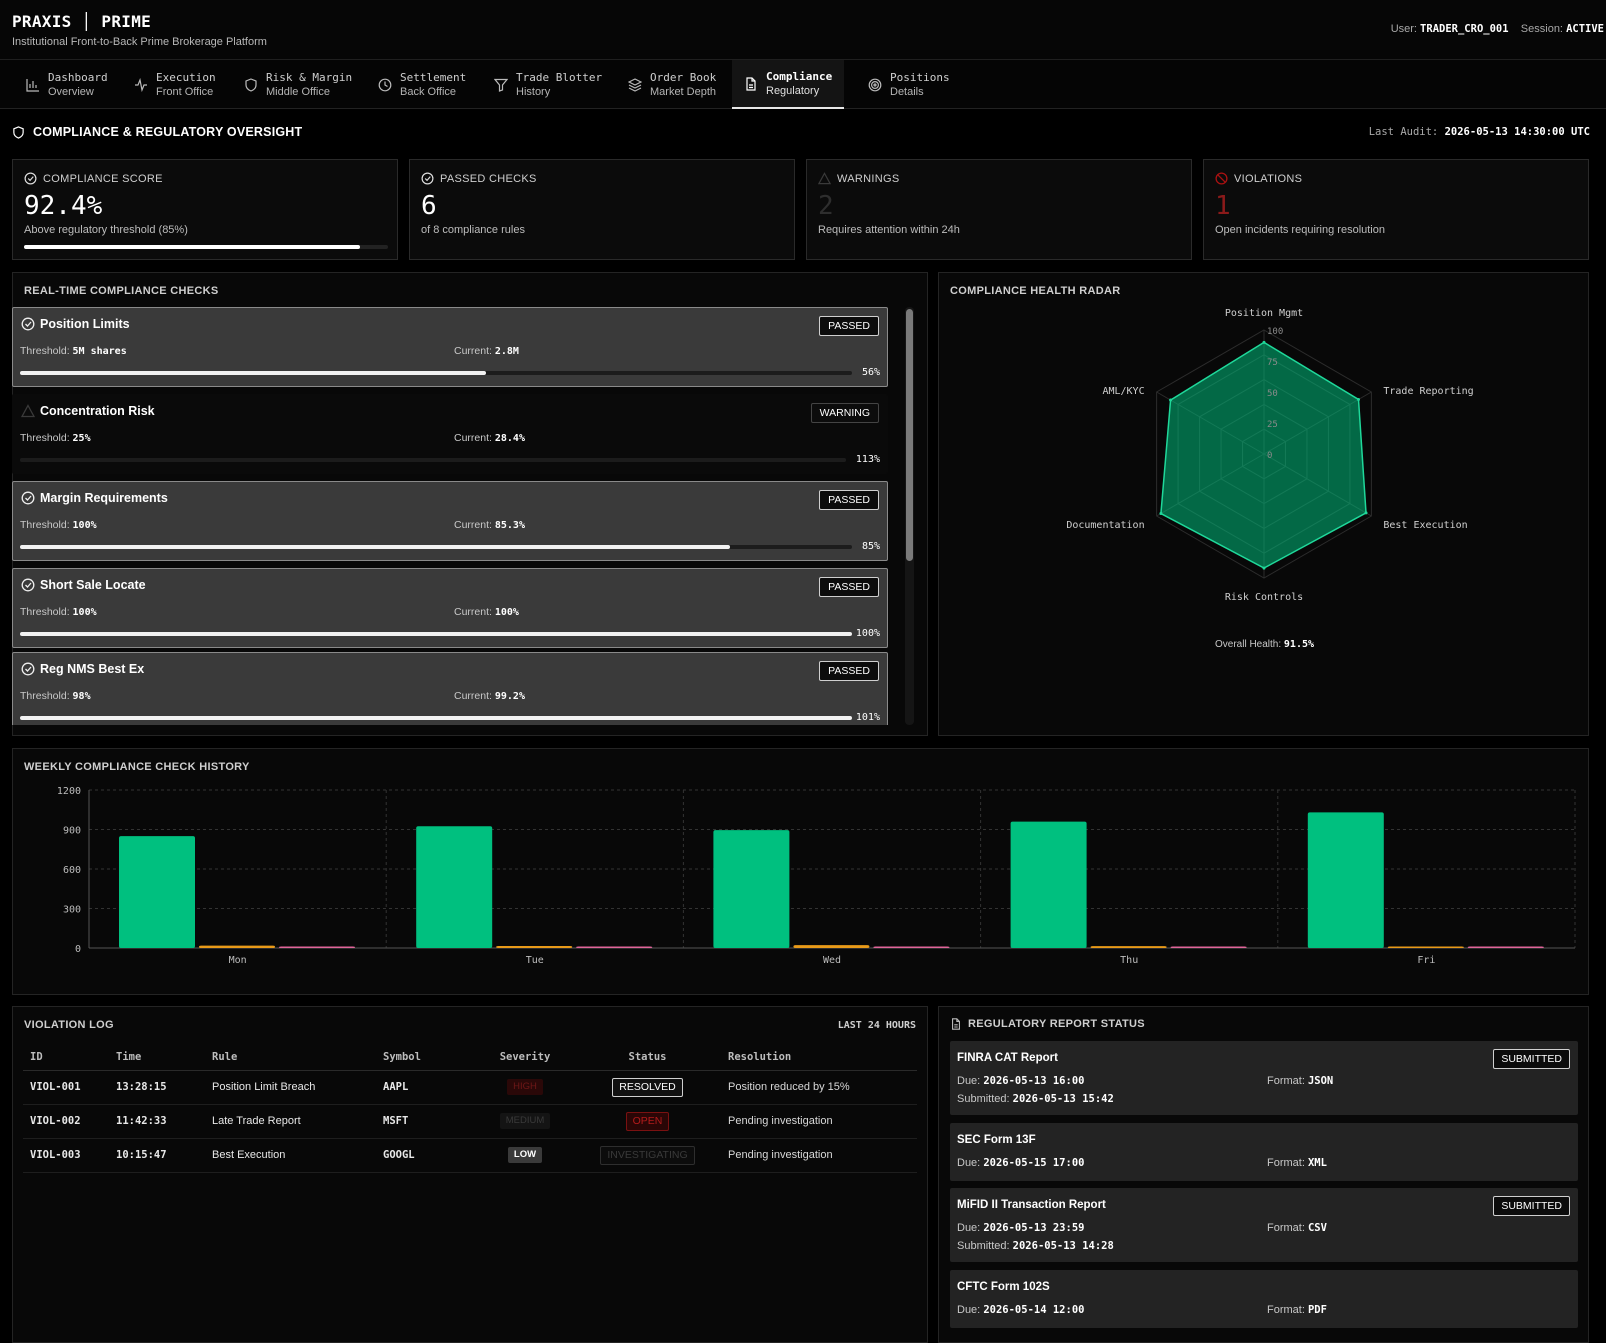 This screenshot has height=1343, width=1606. I want to click on col-symbol: Symbol, so click(429, 1057).